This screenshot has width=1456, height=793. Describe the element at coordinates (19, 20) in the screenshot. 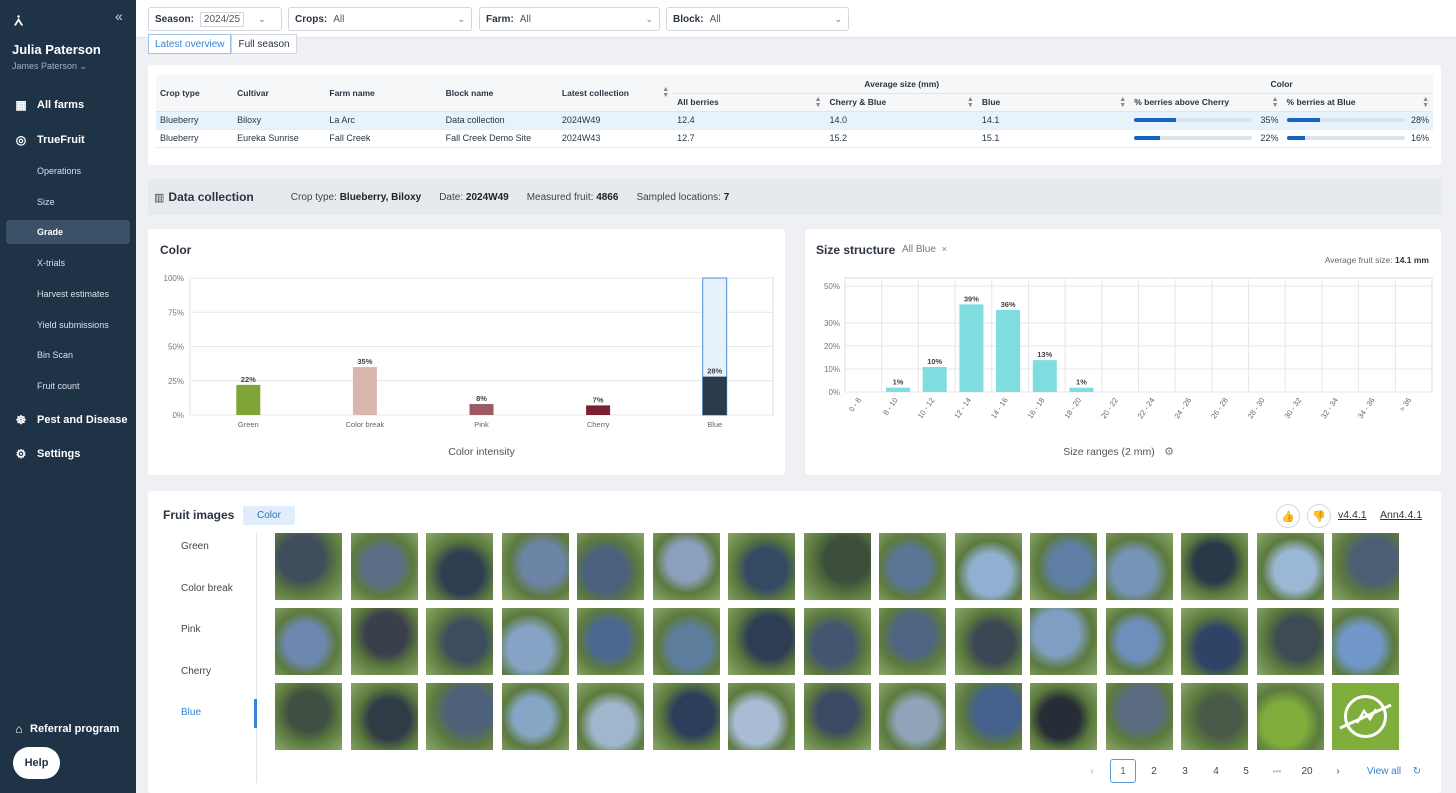

I see `logo: ⩑` at that location.